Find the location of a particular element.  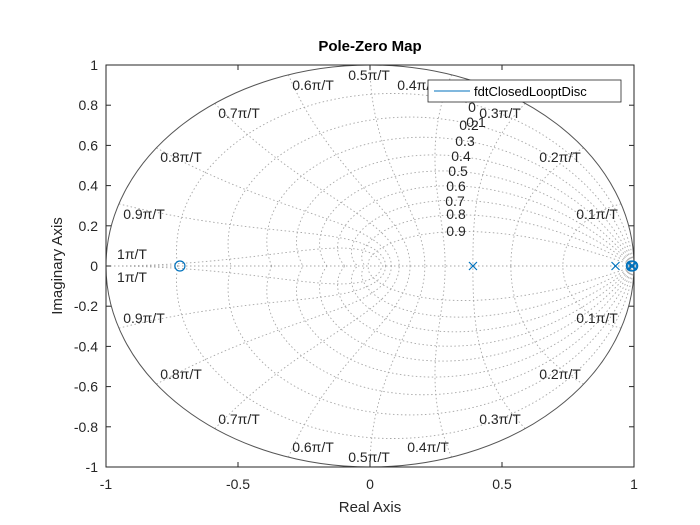

frequency-label-lower: 0.6π/T is located at coordinates (313, 447).